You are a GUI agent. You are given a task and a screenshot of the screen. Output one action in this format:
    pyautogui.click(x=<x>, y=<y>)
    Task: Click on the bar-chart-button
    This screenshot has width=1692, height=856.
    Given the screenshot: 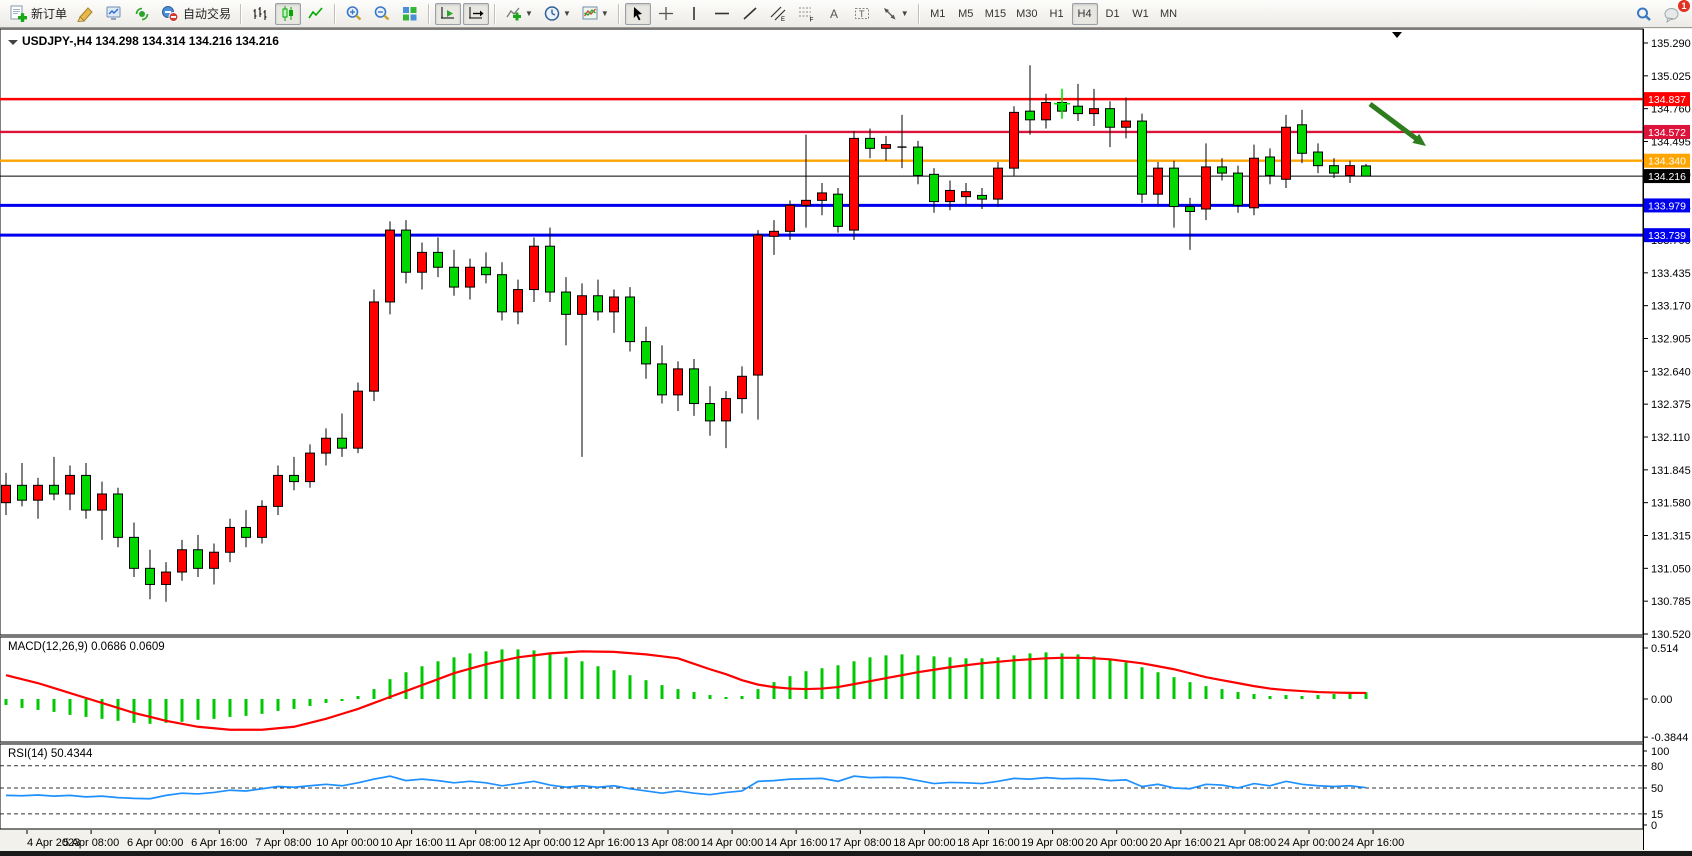 What is the action you would take?
    pyautogui.click(x=260, y=14)
    